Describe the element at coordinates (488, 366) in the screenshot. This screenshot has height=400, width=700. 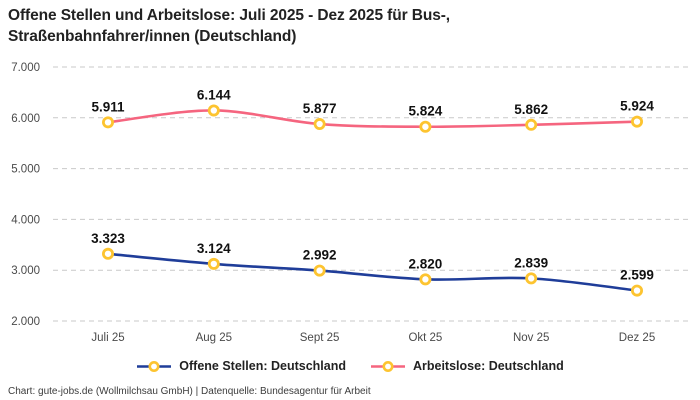
I see `legend-label-arbeitslose: Arbeitslose: Deutschland` at that location.